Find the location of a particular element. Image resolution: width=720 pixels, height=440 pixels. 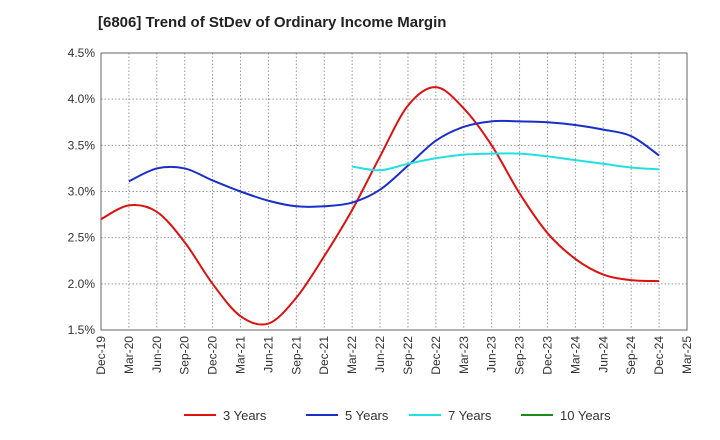

x-tick-label: Jun-24 is located at coordinates (603, 354).